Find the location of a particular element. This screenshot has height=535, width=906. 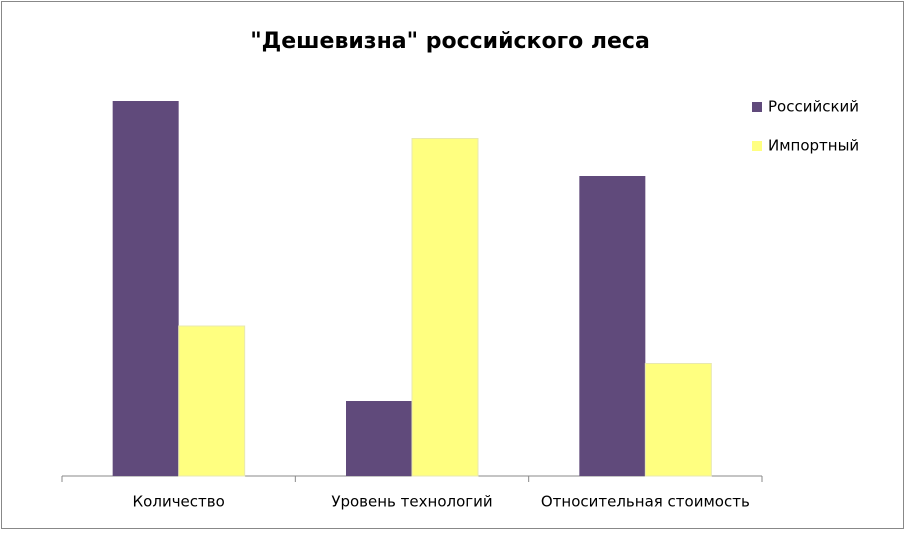

x-tick-label: Количество is located at coordinates (179, 502).